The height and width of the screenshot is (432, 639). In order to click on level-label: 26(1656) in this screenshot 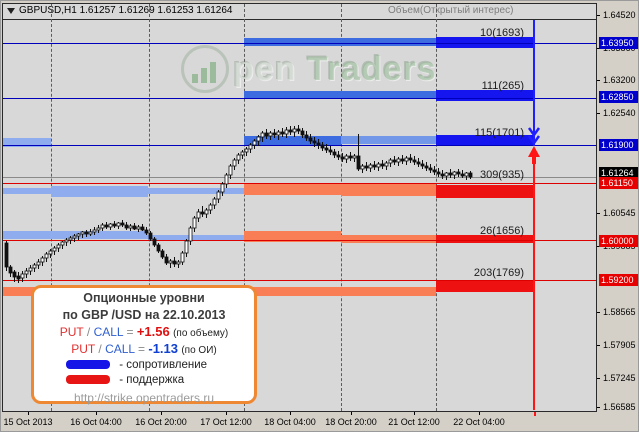, I will do `click(501, 231)`.